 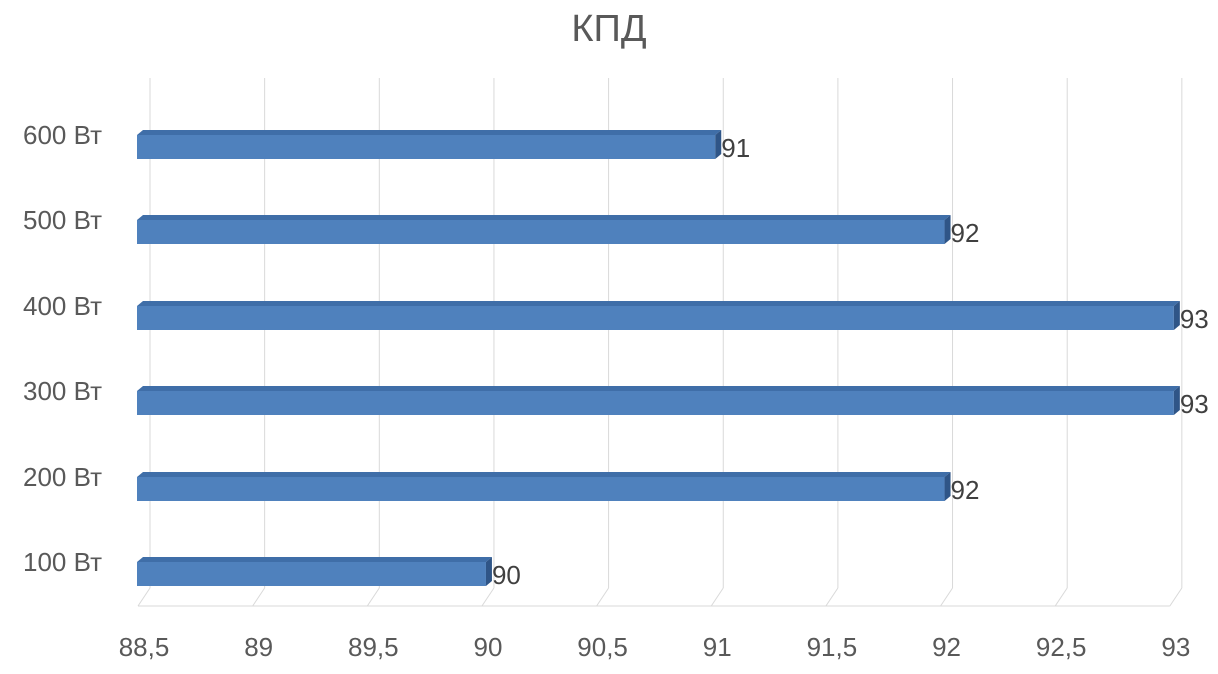 What do you see at coordinates (62, 391) in the screenshot?
I see `category-label: 300 Вт` at bounding box center [62, 391].